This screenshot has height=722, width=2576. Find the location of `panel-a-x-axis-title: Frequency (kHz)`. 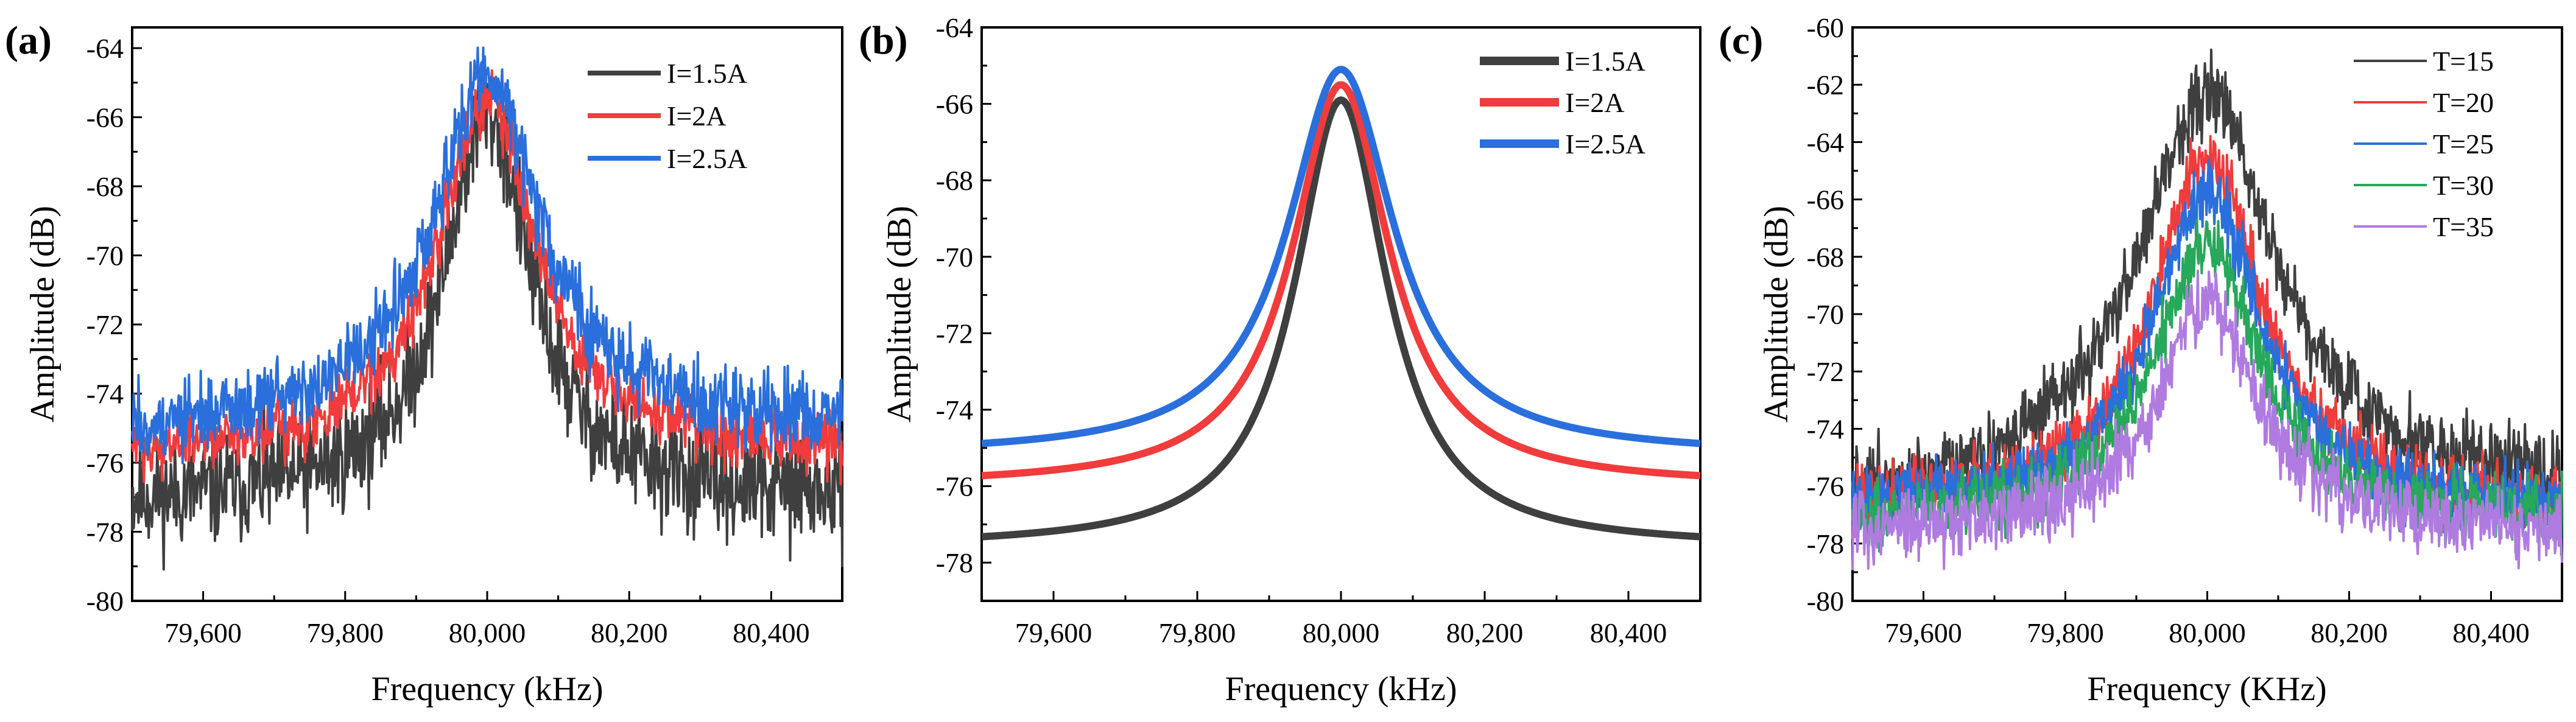

panel-a-x-axis-title: Frequency (kHz) is located at coordinates (487, 689).